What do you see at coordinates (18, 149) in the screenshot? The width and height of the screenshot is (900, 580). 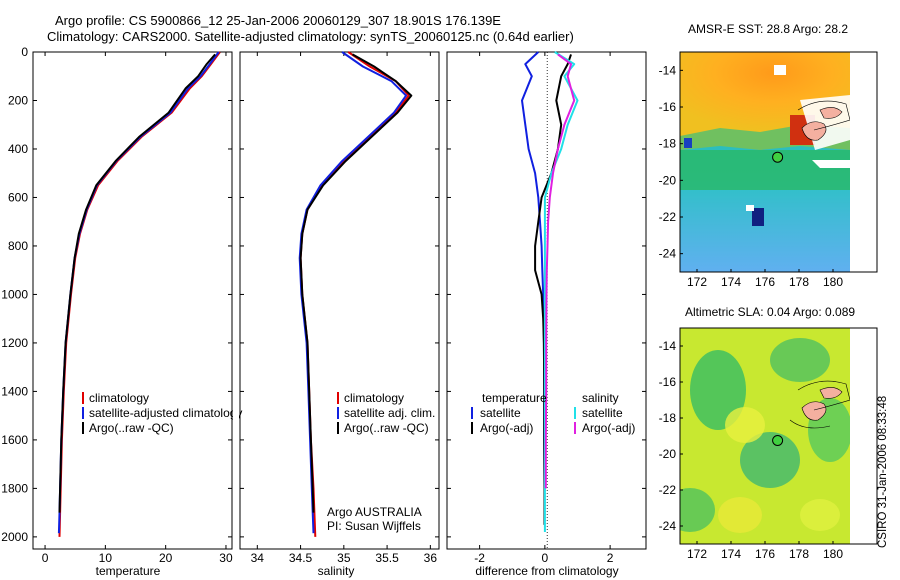 I see `y-tick-label: 400` at bounding box center [18, 149].